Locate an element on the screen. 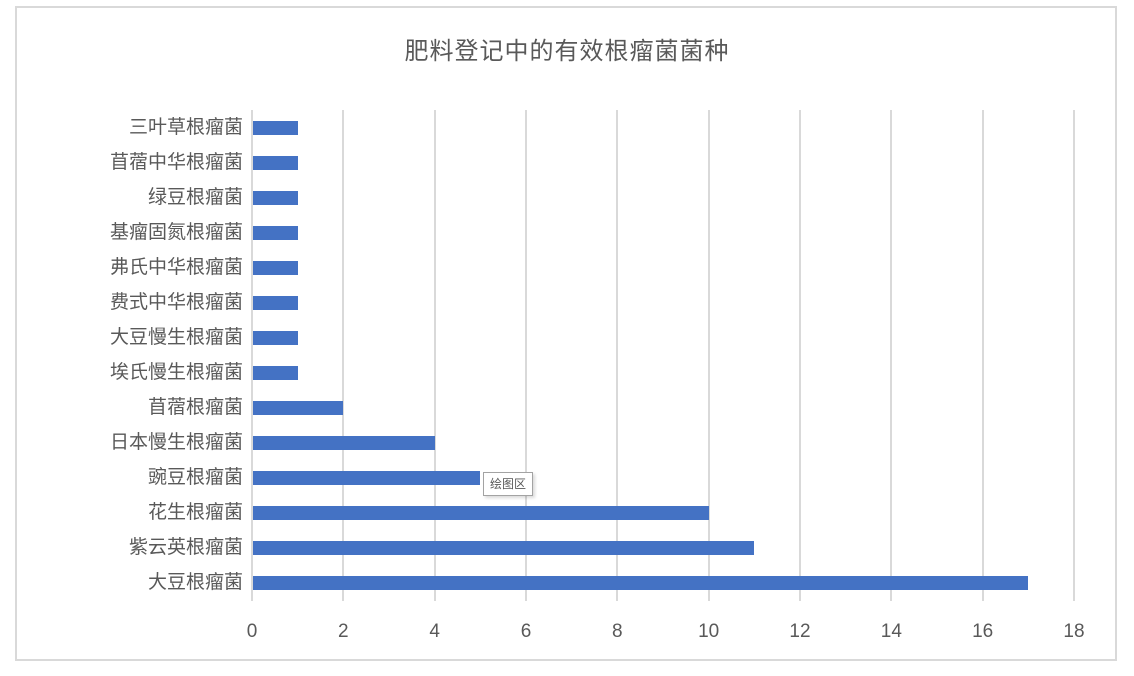 The width and height of the screenshot is (1134, 676). x-axis-tick-label: 14 is located at coordinates (891, 631).